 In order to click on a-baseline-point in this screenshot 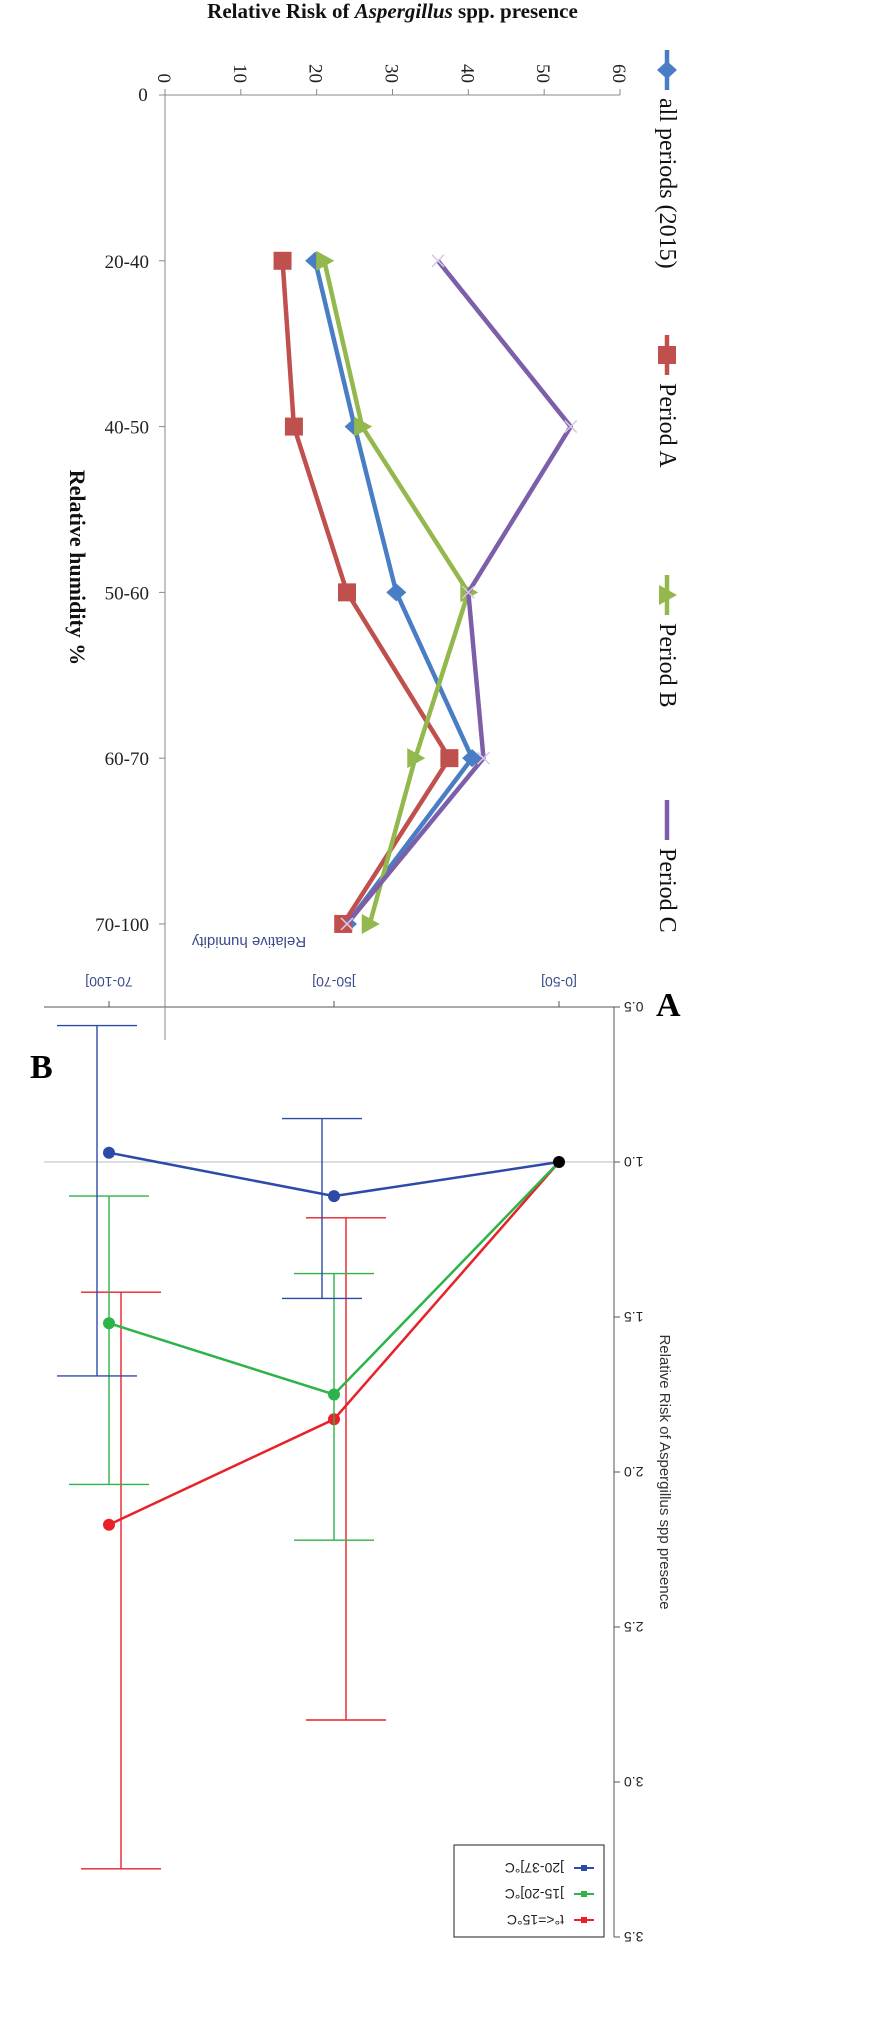, I will do `click(559, 1162)`.